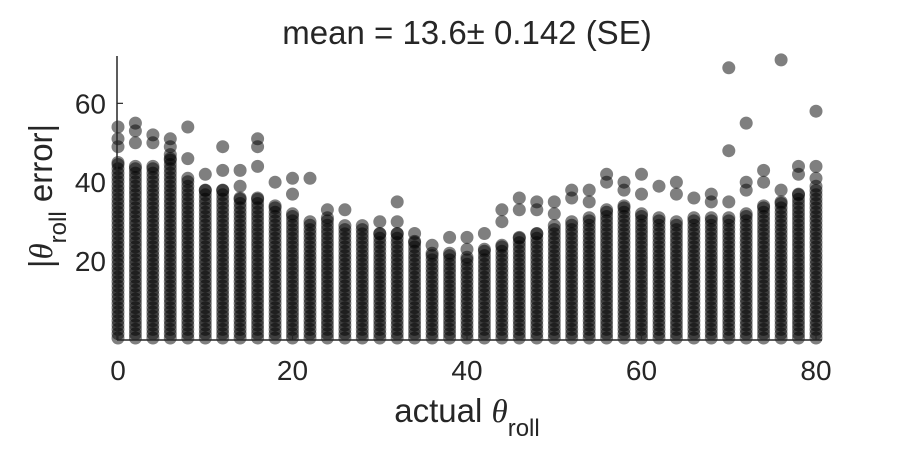 Image resolution: width=900 pixels, height=450 pixels. I want to click on y-tick-label: 60, so click(90, 103).